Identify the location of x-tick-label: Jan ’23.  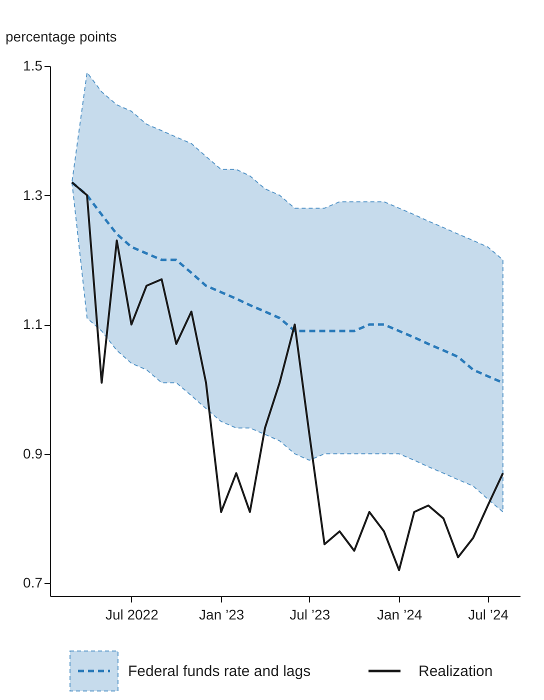
(221, 614).